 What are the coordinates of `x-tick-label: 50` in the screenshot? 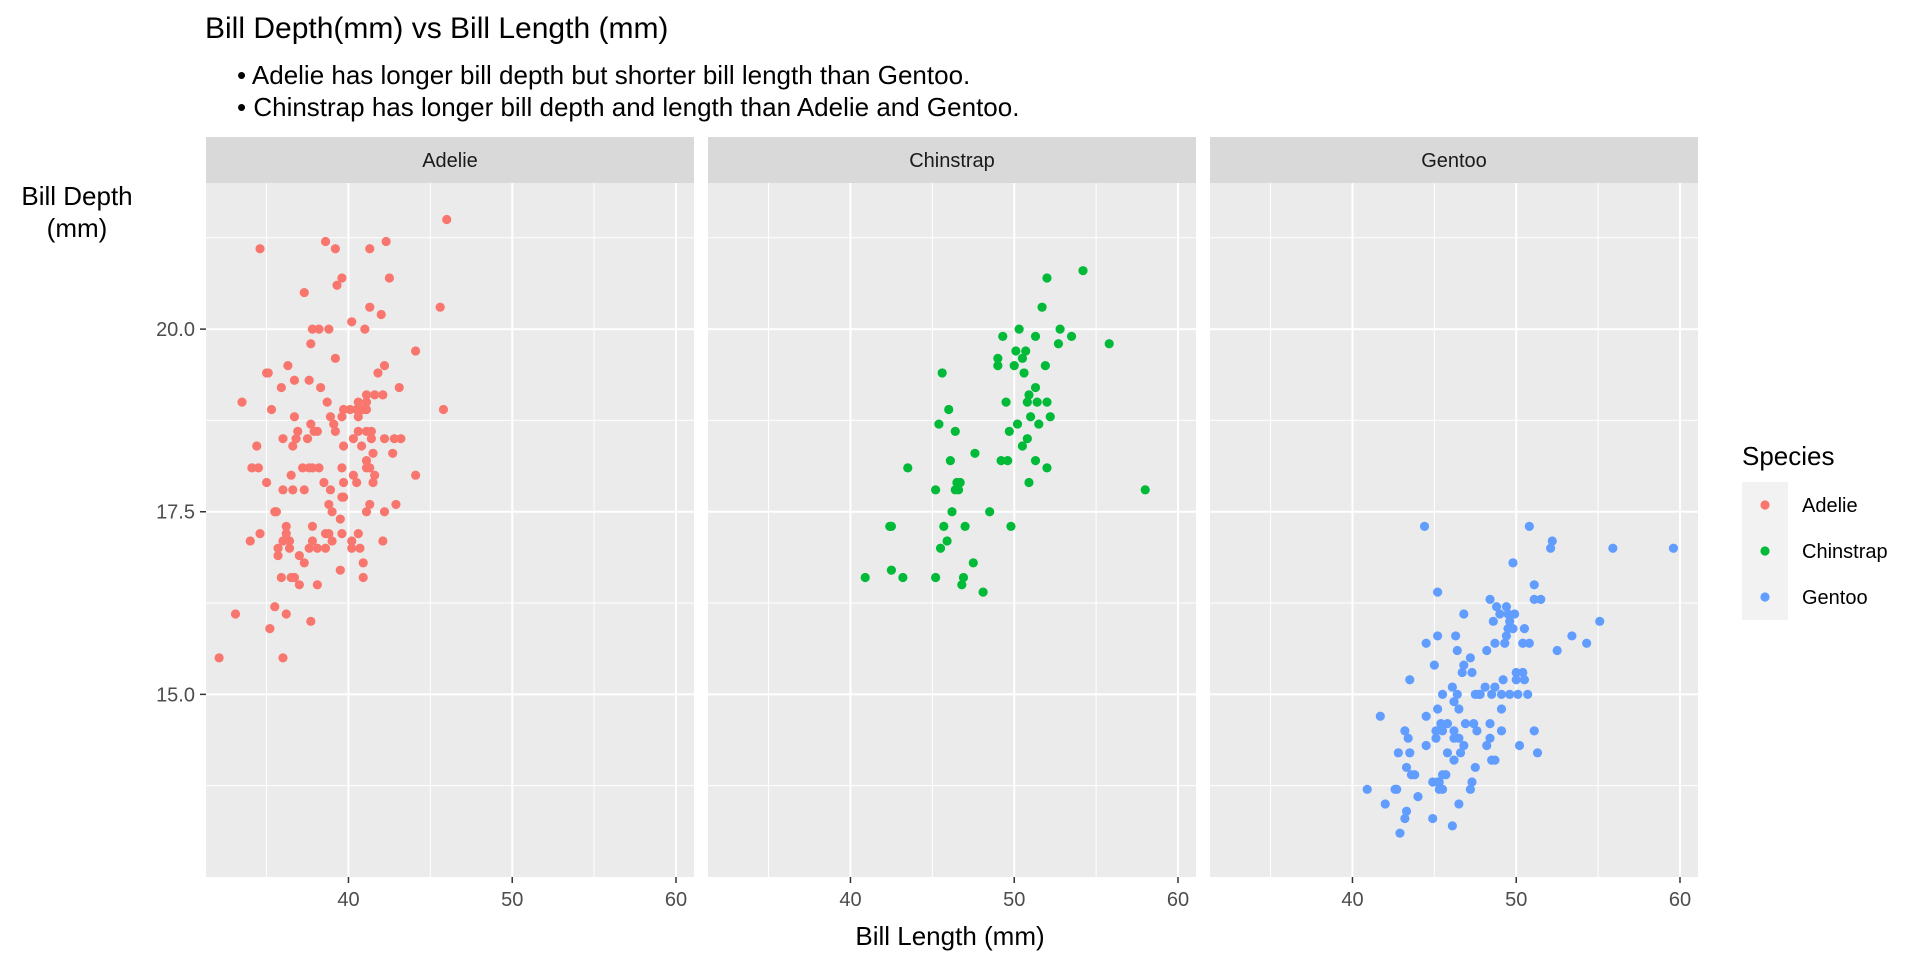 It's located at (1516, 900).